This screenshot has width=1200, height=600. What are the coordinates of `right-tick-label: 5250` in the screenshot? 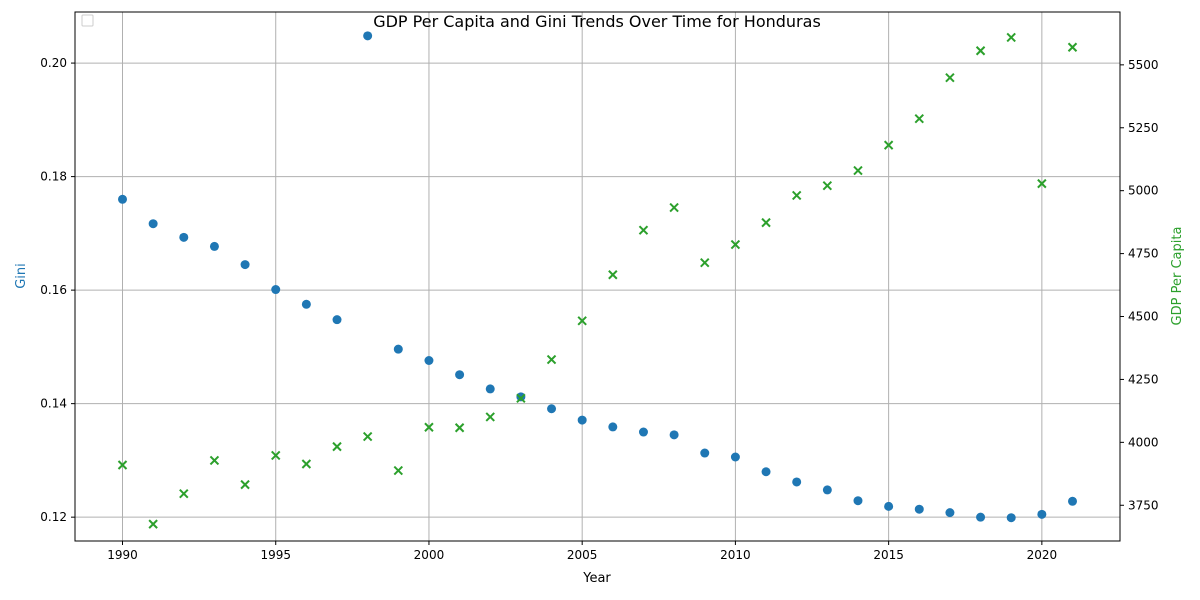 It's located at (1143, 128).